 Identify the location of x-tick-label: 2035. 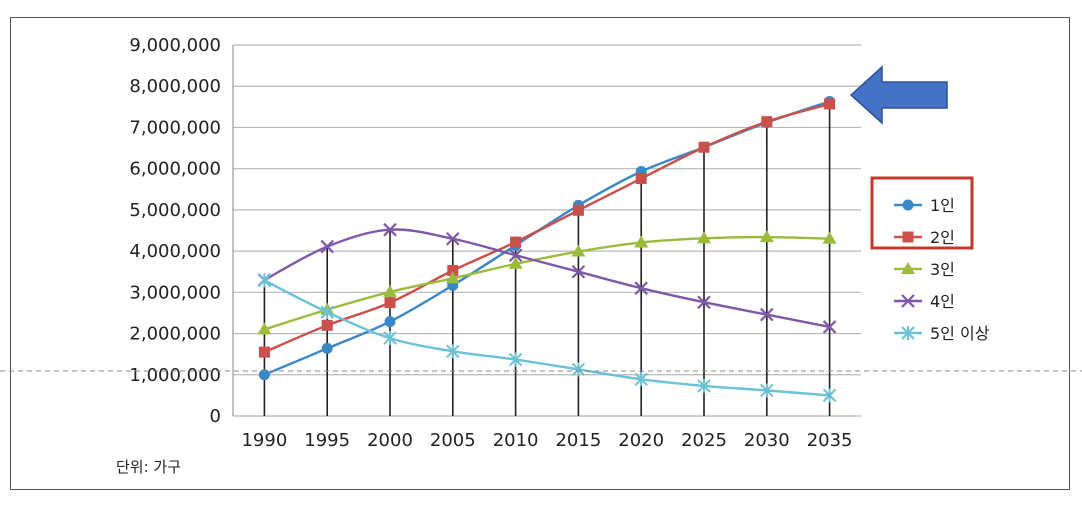
(830, 440).